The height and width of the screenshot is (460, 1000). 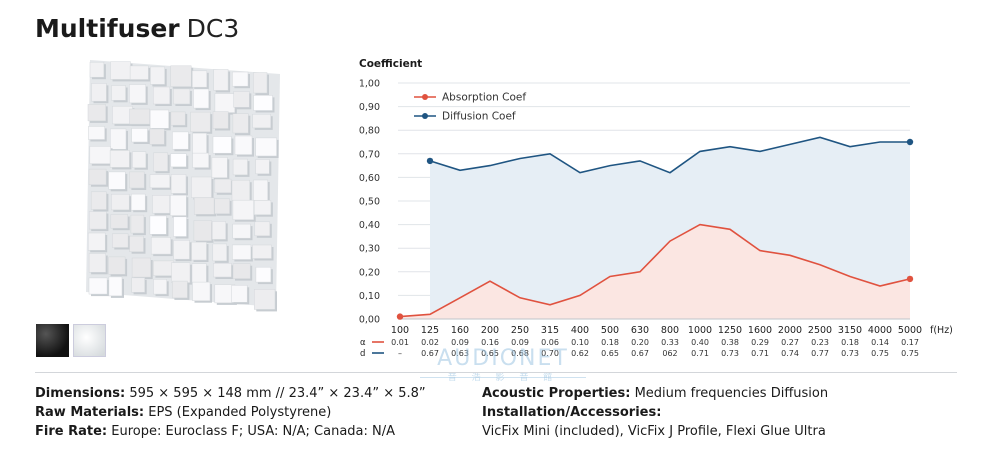 I want to click on x-tick-label: 800, so click(x=670, y=330).